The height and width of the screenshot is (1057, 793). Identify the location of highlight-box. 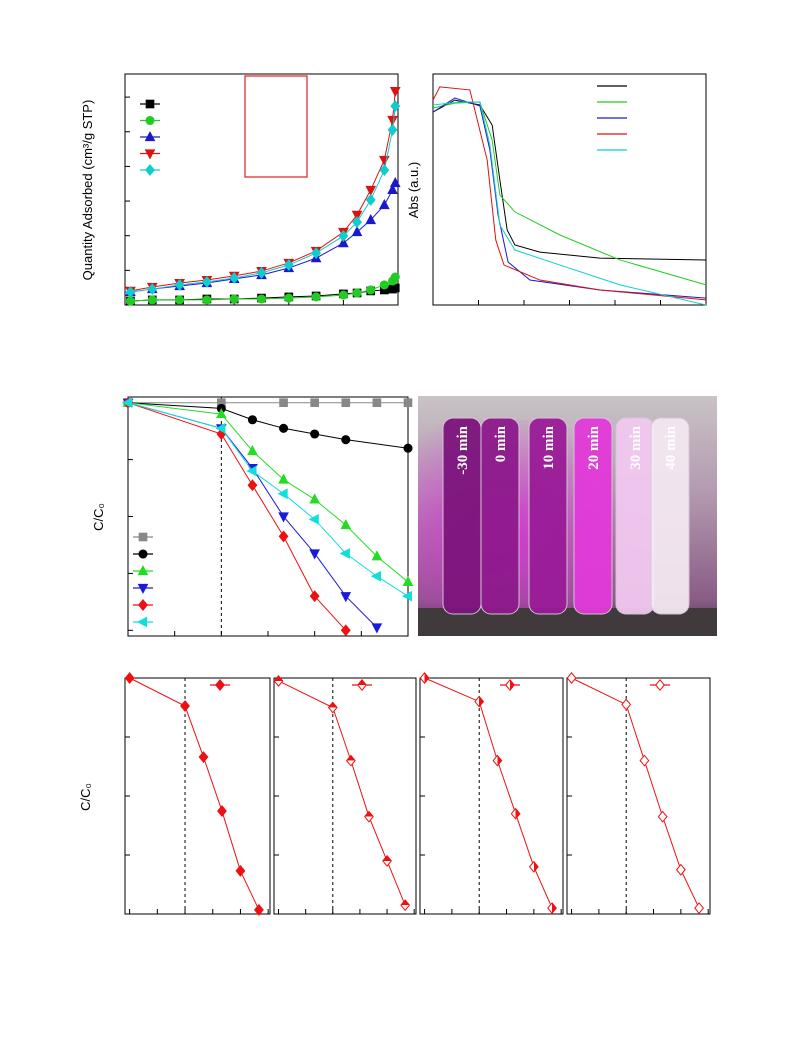
(276, 126).